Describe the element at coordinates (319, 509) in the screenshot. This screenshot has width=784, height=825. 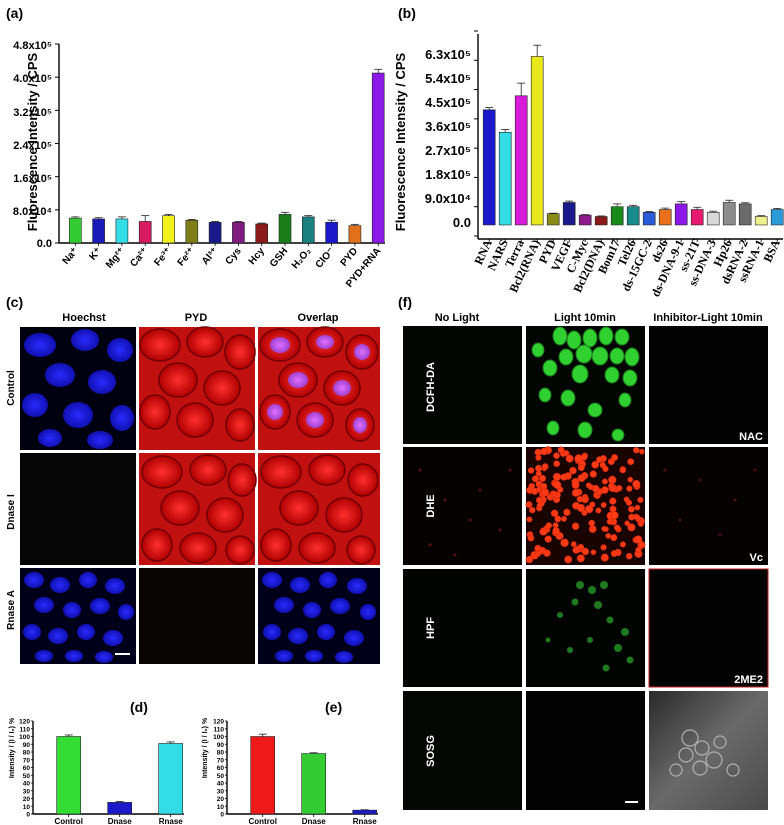
I see `overlap-cells-dnase` at that location.